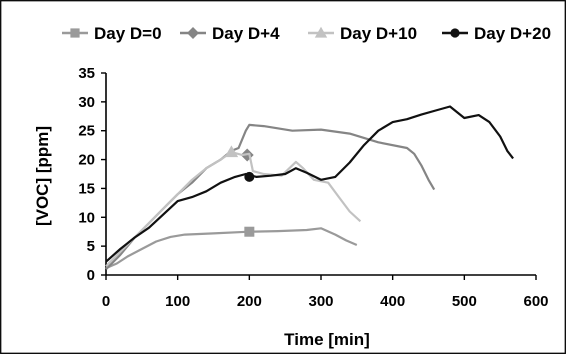 This screenshot has height=354, width=566. What do you see at coordinates (535, 301) in the screenshot?
I see `x-tick-label: 600` at bounding box center [535, 301].